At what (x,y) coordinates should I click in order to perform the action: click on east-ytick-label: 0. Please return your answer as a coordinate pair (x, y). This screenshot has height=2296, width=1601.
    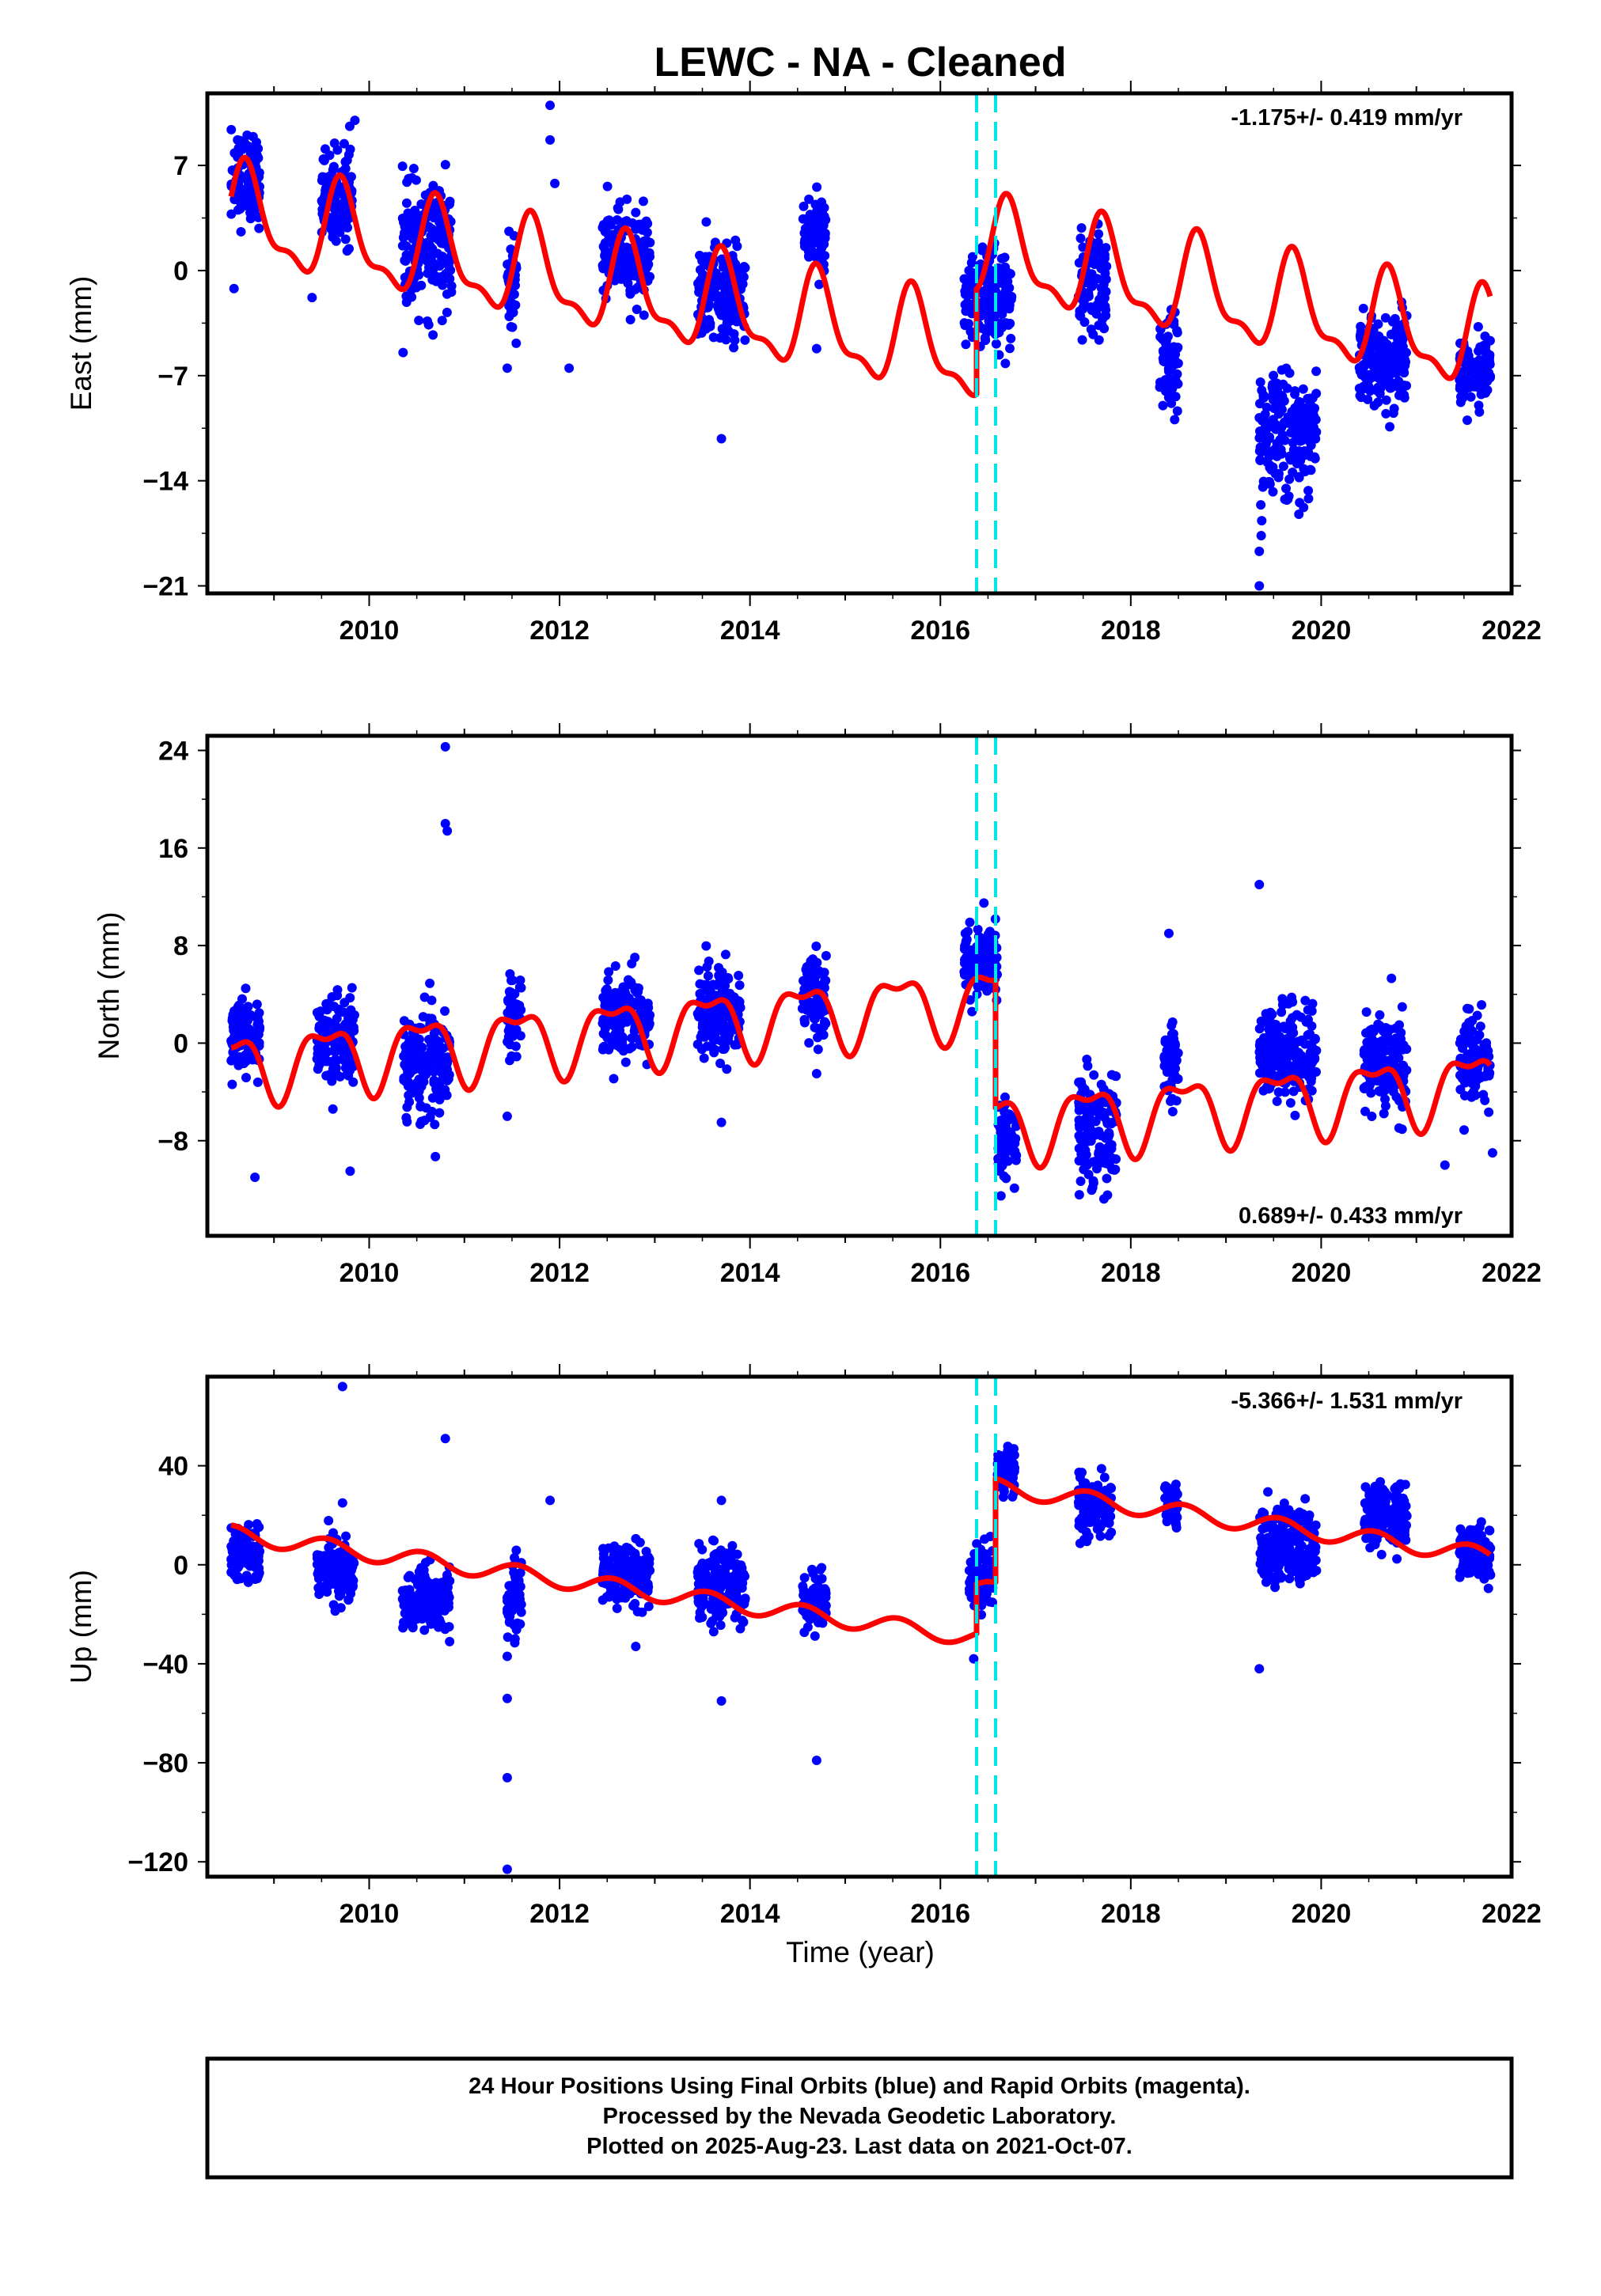
    Looking at the image, I should click on (181, 271).